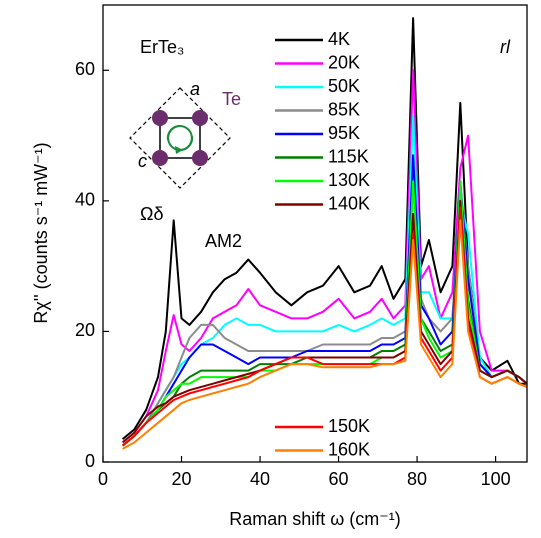 Image resolution: width=541 pixels, height=538 pixels. What do you see at coordinates (142, 161) in the screenshot?
I see `axis-c-label: c` at bounding box center [142, 161].